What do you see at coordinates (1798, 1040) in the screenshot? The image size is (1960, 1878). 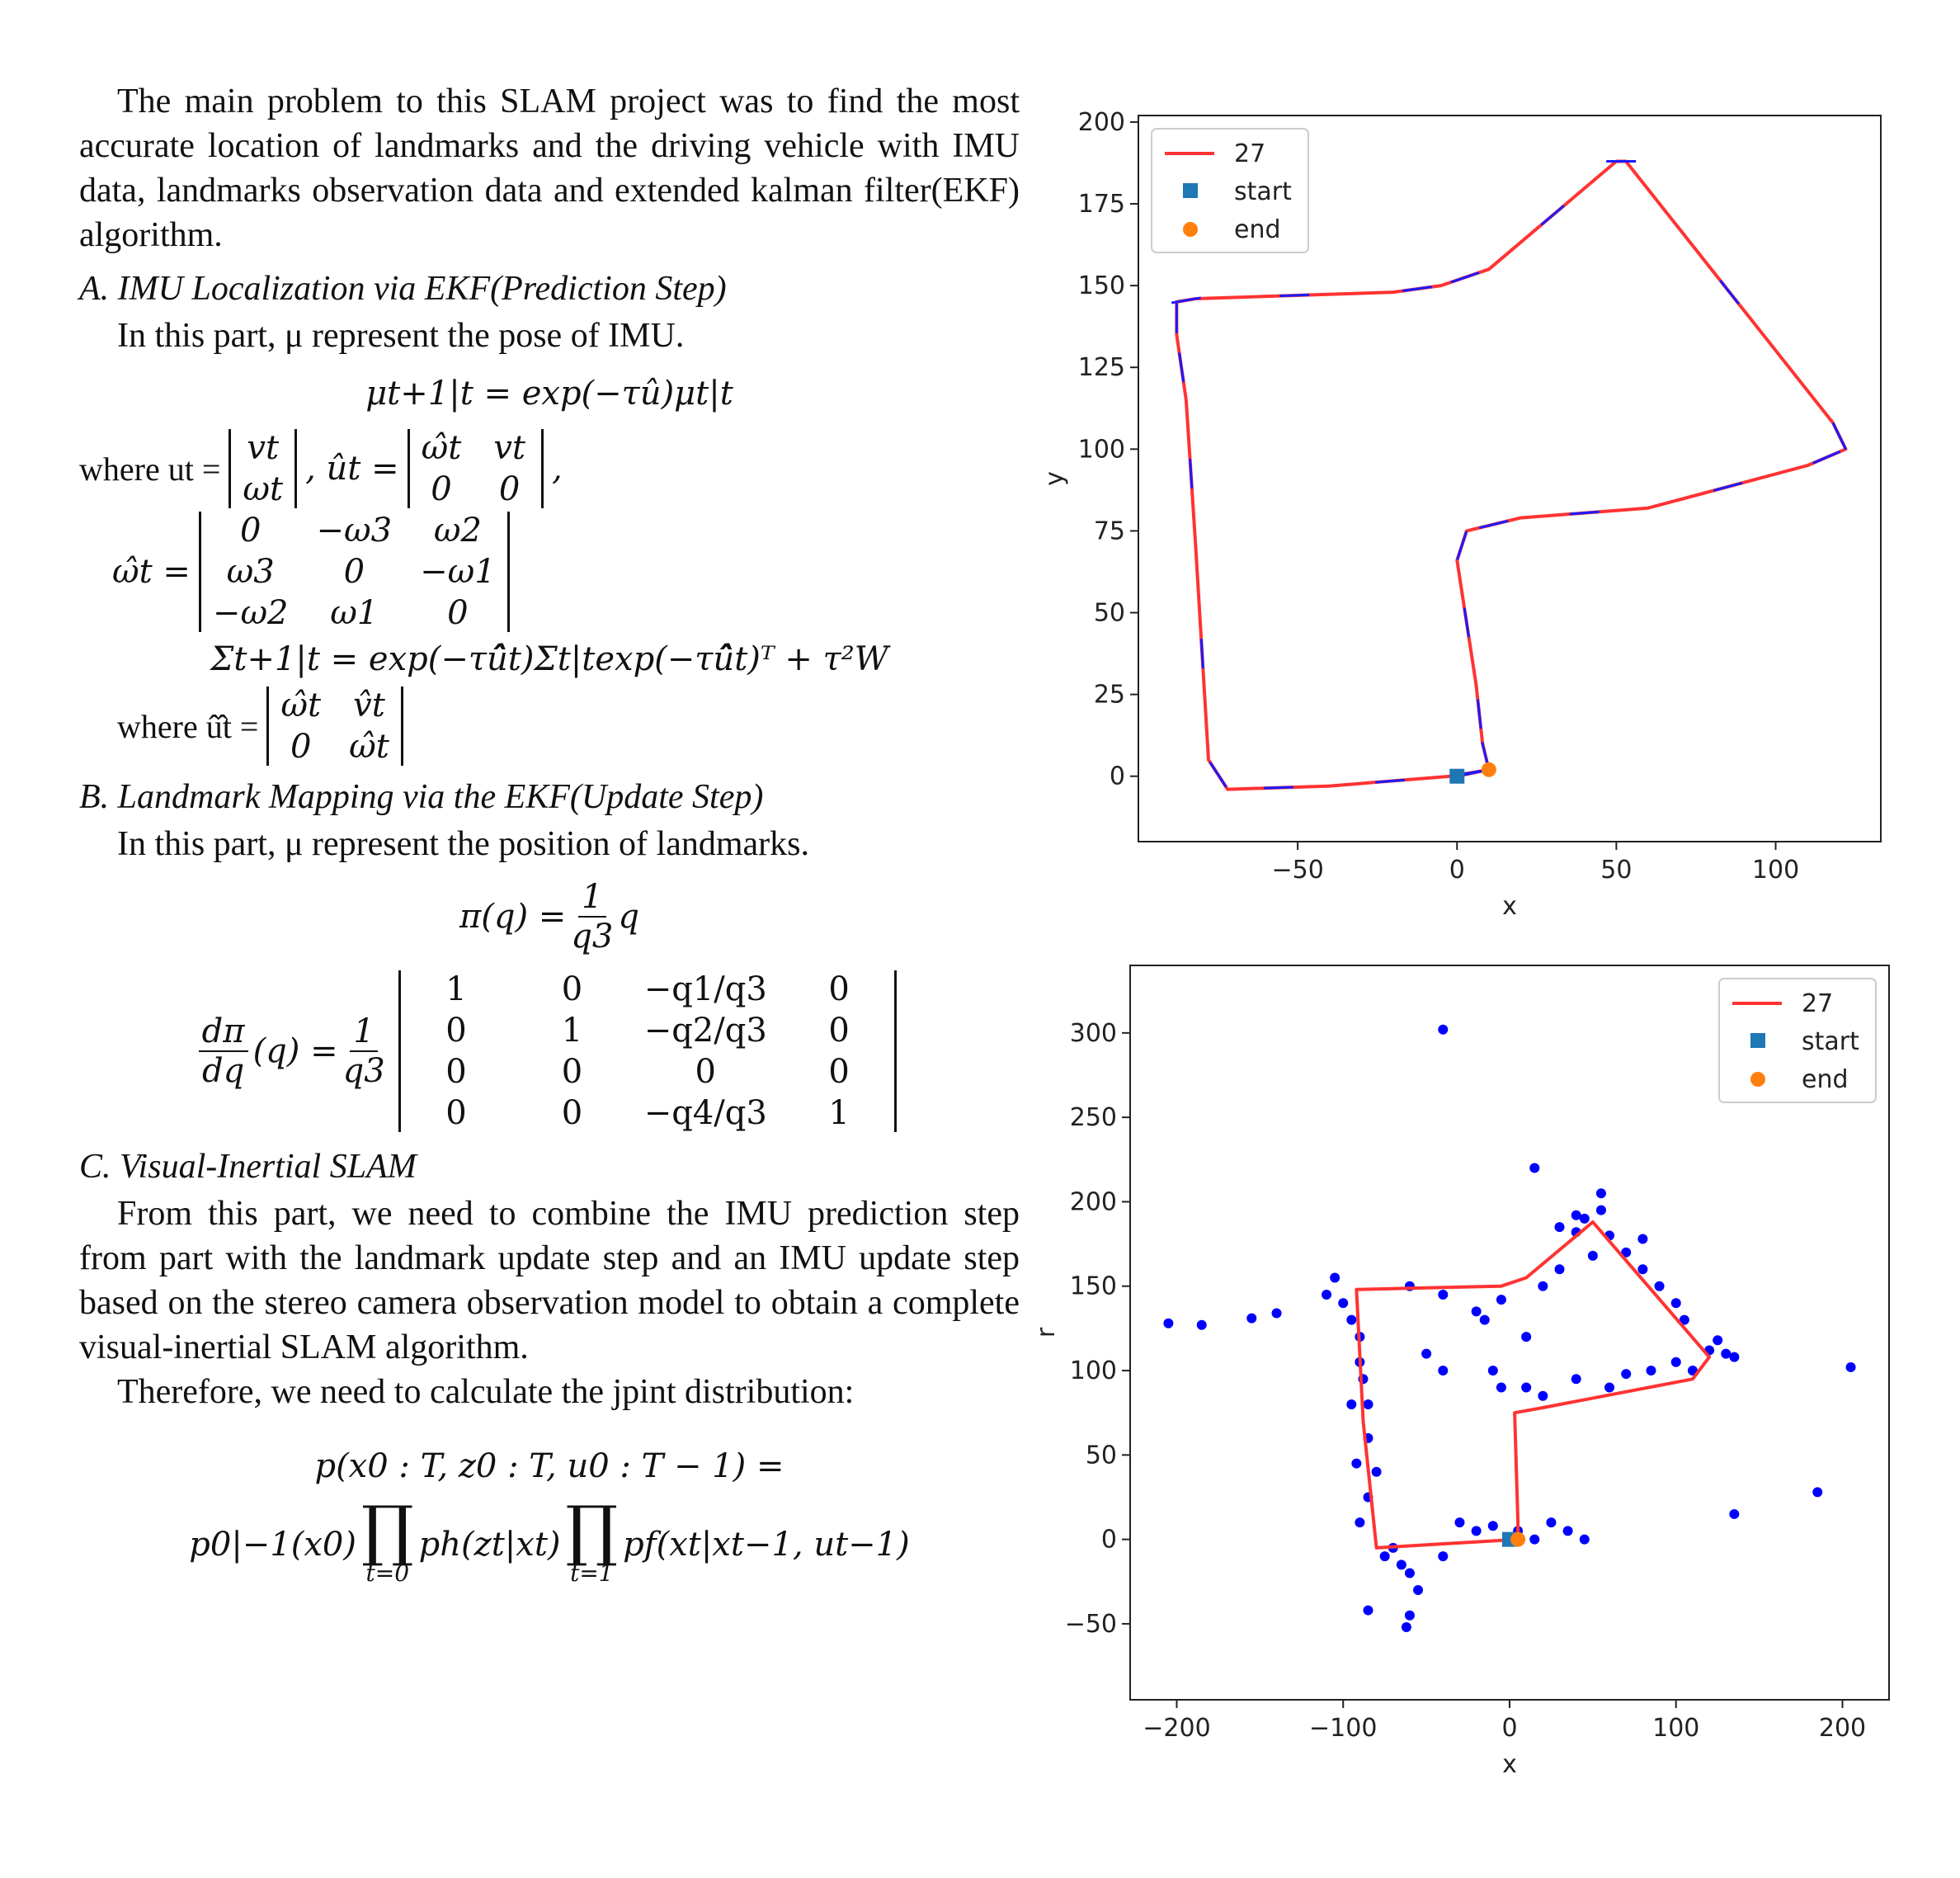 I see `legend-box` at bounding box center [1798, 1040].